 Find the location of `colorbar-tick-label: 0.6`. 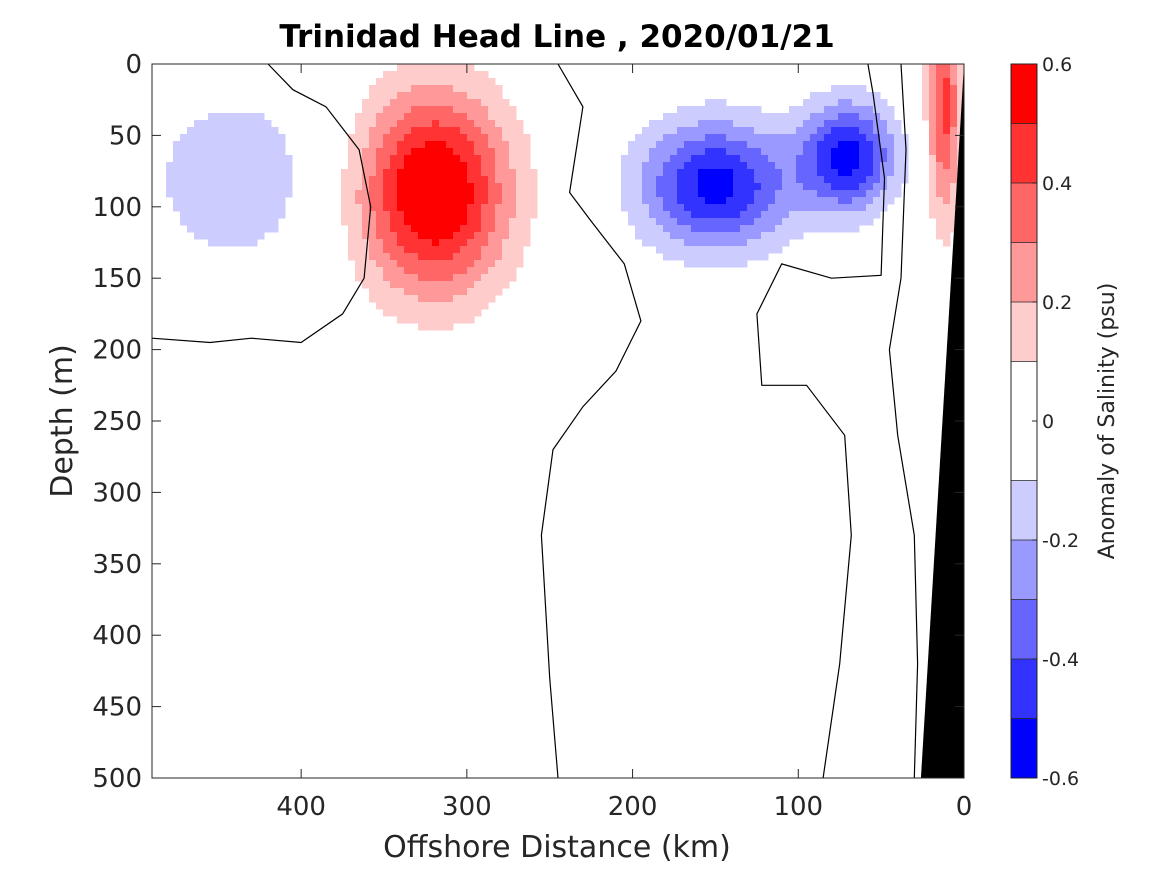

colorbar-tick-label: 0.6 is located at coordinates (1057, 65).